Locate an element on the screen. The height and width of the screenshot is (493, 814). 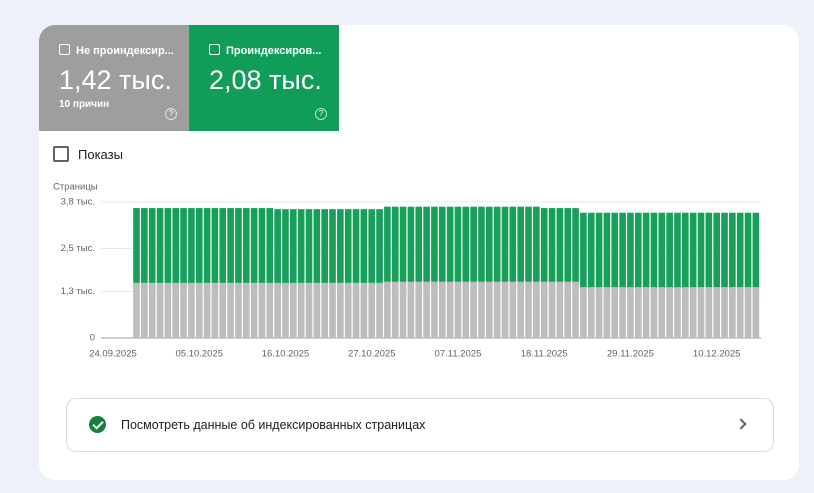
chevron is located at coordinates (741, 424).